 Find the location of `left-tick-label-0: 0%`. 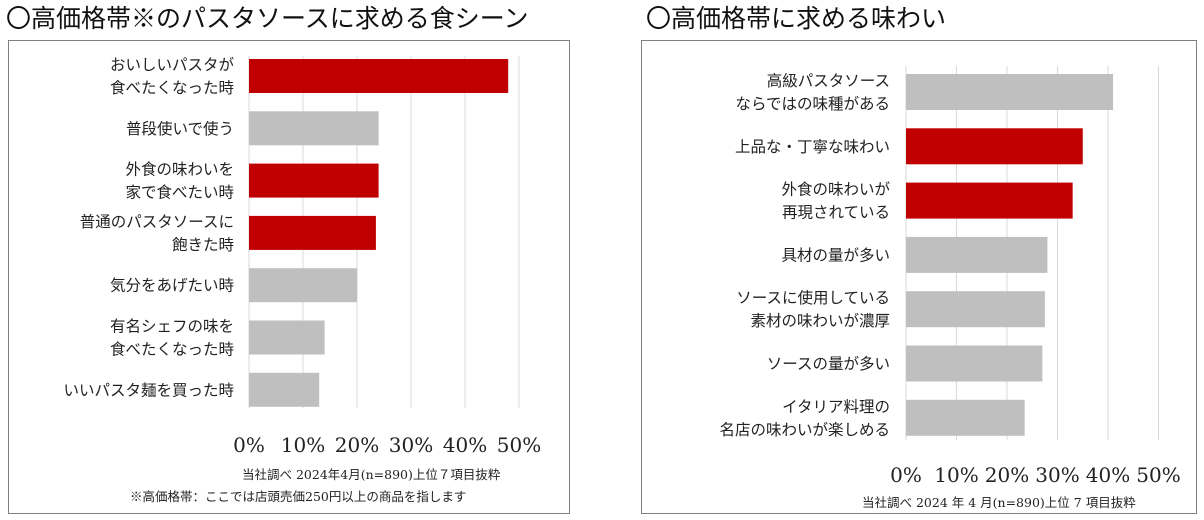

left-tick-label-0: 0% is located at coordinates (249, 445).